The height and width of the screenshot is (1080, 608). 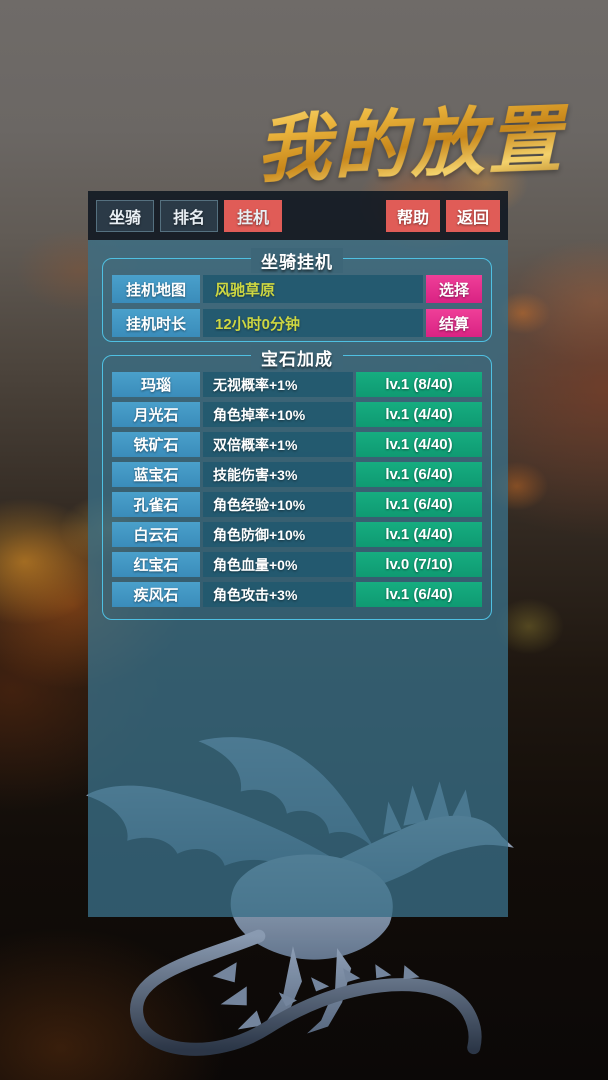 I want to click on settle-button: 结算, so click(x=454, y=323).